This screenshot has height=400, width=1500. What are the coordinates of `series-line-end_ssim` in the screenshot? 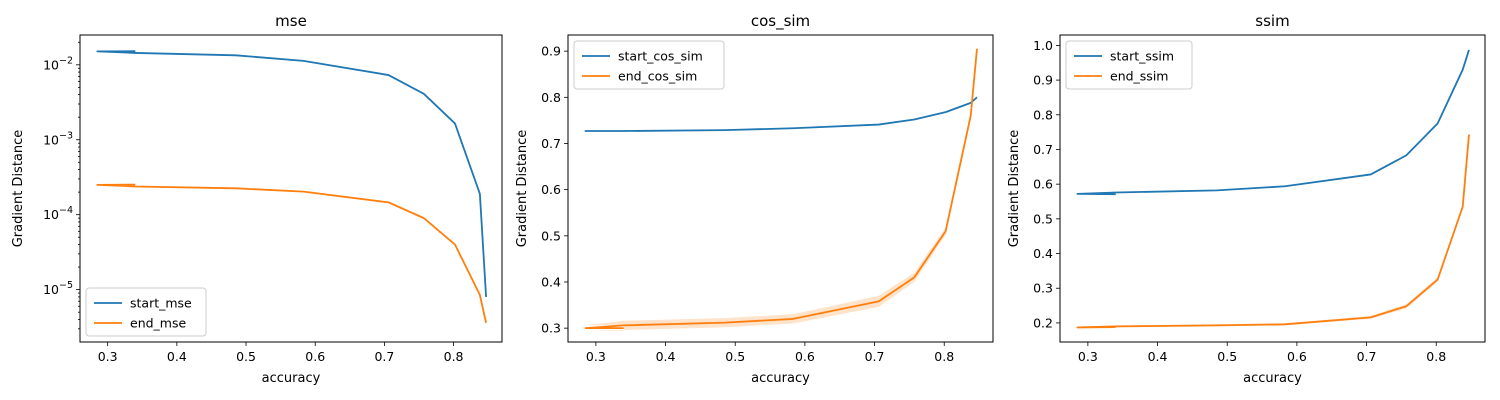 It's located at (1273, 231).